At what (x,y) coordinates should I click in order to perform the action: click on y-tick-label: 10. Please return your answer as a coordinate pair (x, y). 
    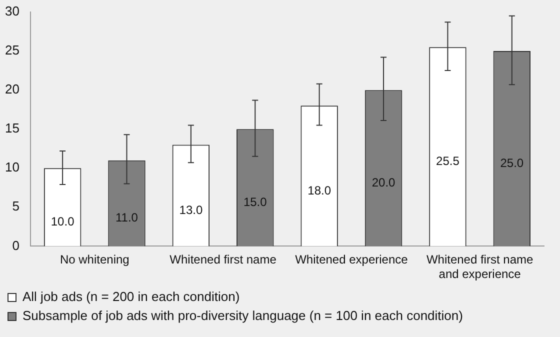
    Looking at the image, I should click on (12, 167).